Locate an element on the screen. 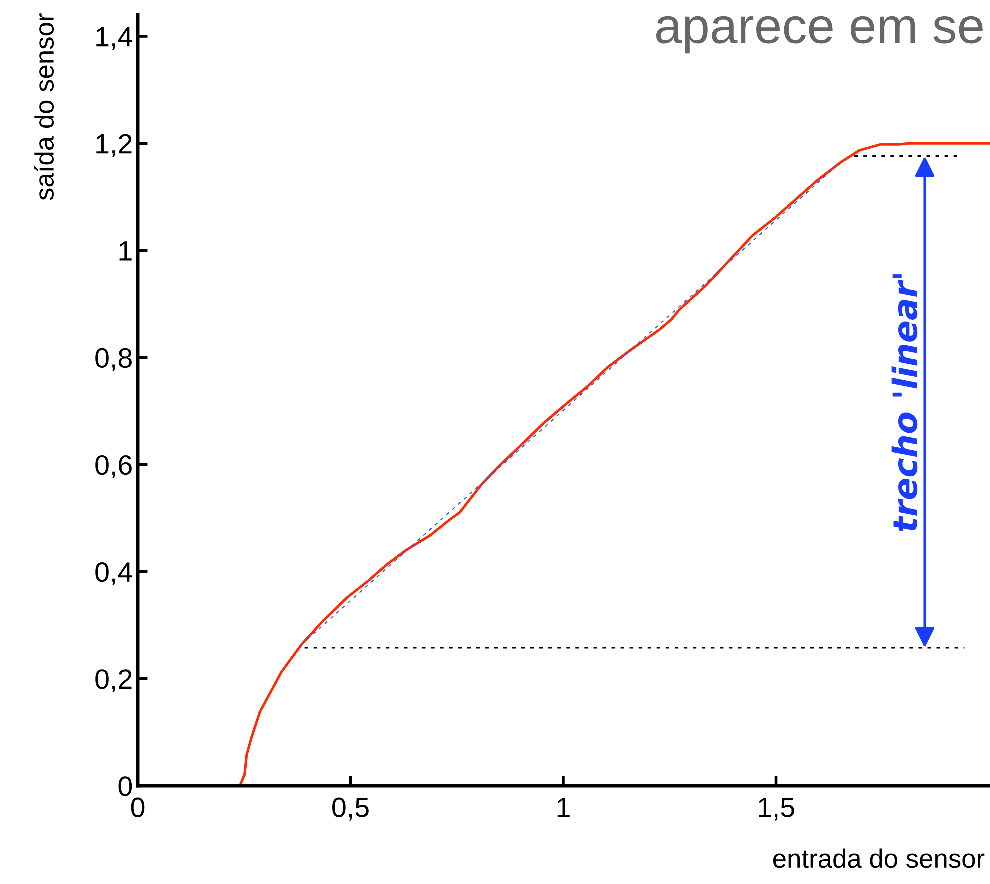  y-tick-label: 1,2 is located at coordinates (114, 146).